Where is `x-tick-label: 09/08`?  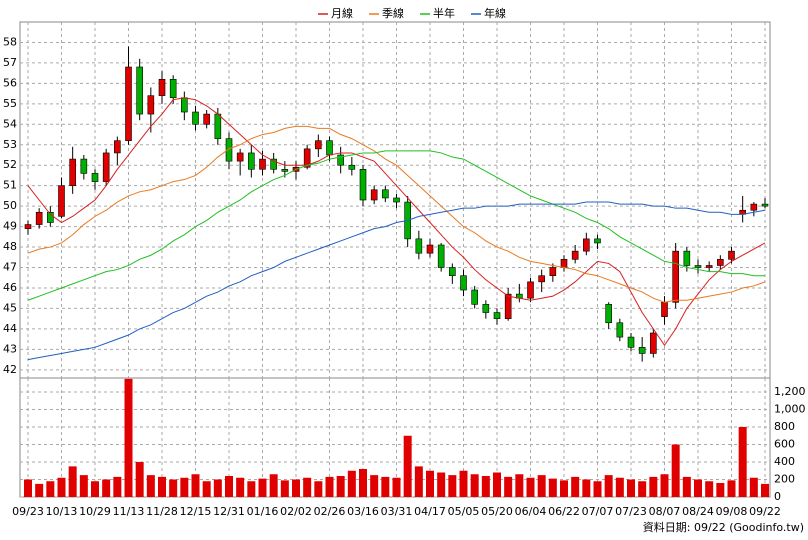
x-tick-label: 09/08 is located at coordinates (732, 511).